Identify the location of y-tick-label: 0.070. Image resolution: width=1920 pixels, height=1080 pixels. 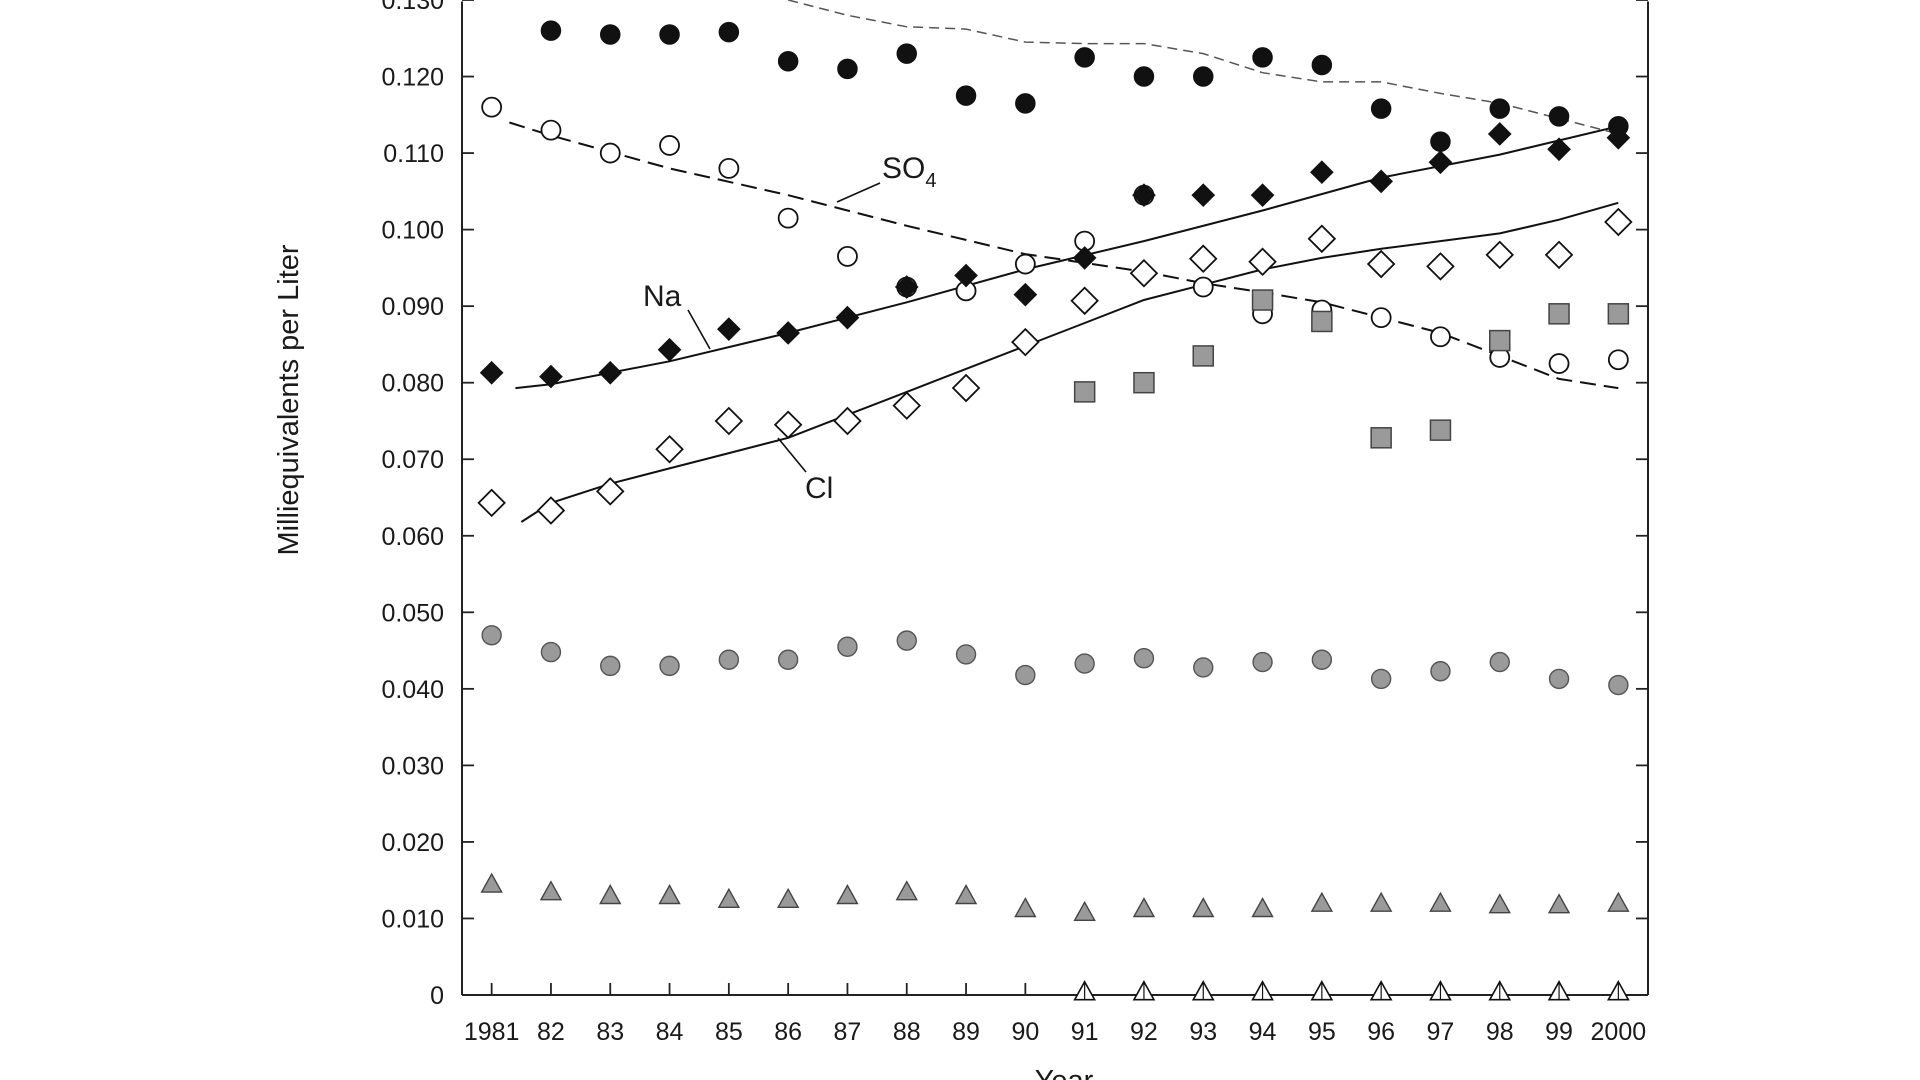
(412, 460).